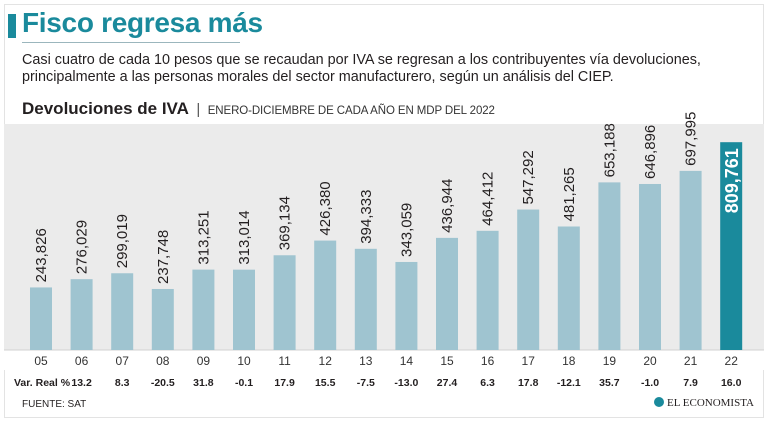  What do you see at coordinates (690, 383) in the screenshot?
I see `var-real-21: 7.9` at bounding box center [690, 383].